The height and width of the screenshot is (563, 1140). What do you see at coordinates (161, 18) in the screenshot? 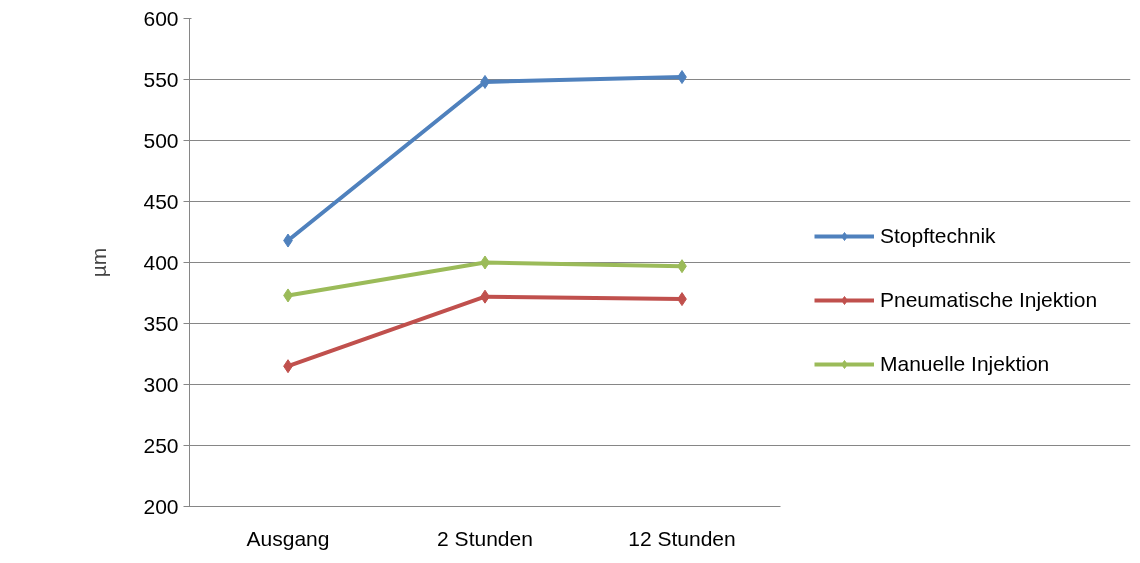
I see `y-tick-label: 600` at bounding box center [161, 18].